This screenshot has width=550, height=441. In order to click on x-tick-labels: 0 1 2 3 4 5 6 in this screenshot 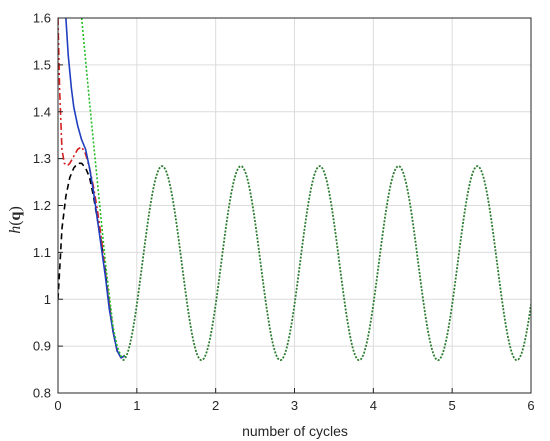, I will do `click(294, 405)`.